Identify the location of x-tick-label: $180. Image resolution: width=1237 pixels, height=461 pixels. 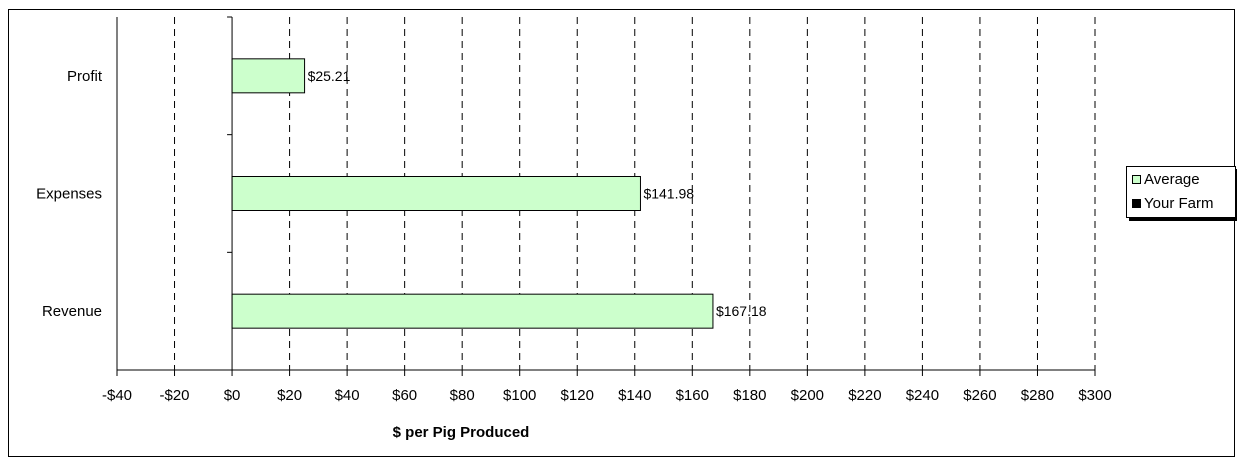
(749, 395).